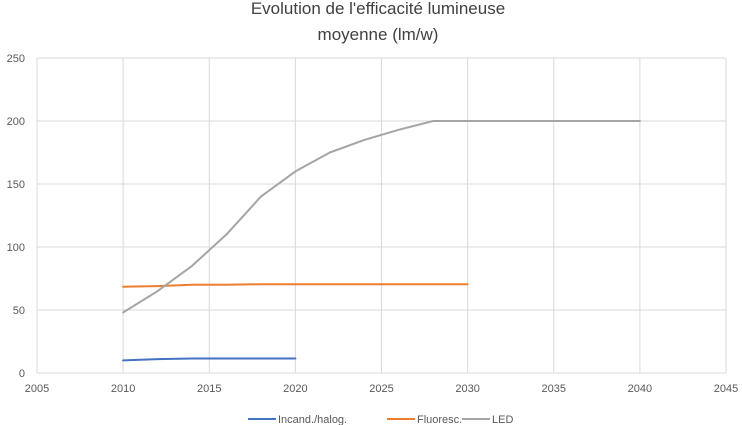 This screenshot has width=742, height=425. I want to click on y-tick-label: 50, so click(19, 311).